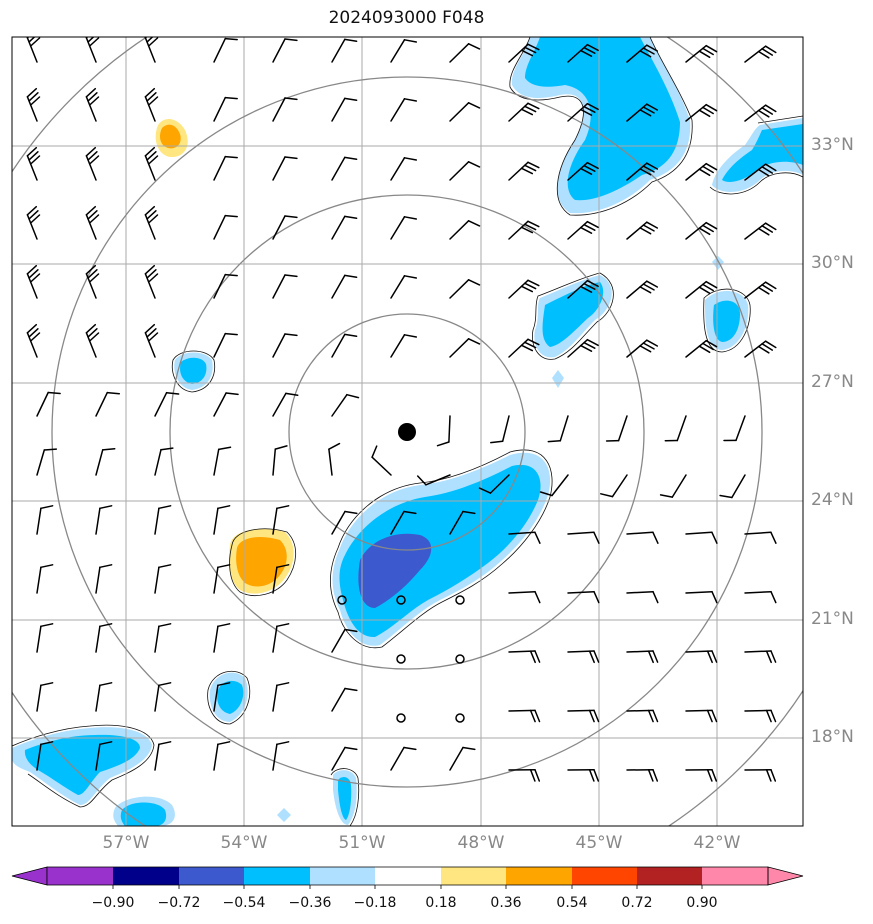 This screenshot has width=873, height=924. What do you see at coordinates (179, 903) in the screenshot?
I see `colorbar-tick-label: −0.72` at bounding box center [179, 903].